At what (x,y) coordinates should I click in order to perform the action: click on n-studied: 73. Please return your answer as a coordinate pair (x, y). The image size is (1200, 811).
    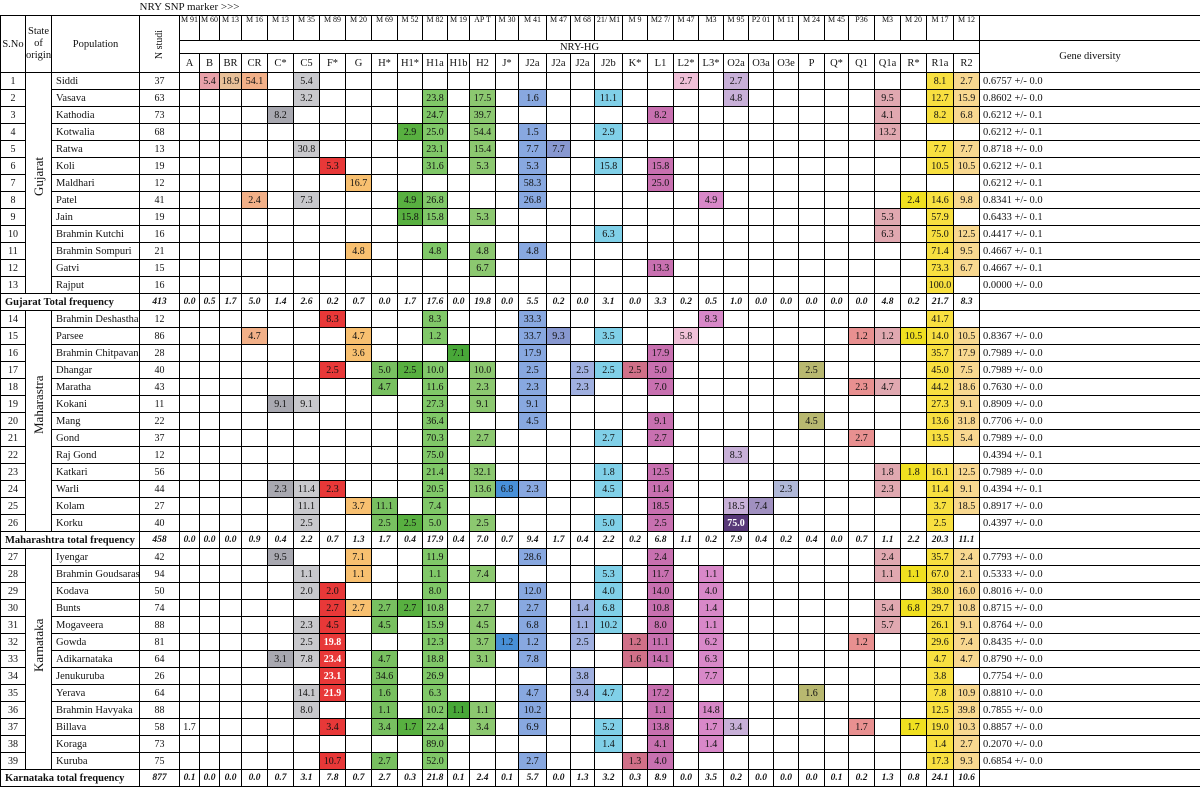
    Looking at the image, I should click on (159, 744).